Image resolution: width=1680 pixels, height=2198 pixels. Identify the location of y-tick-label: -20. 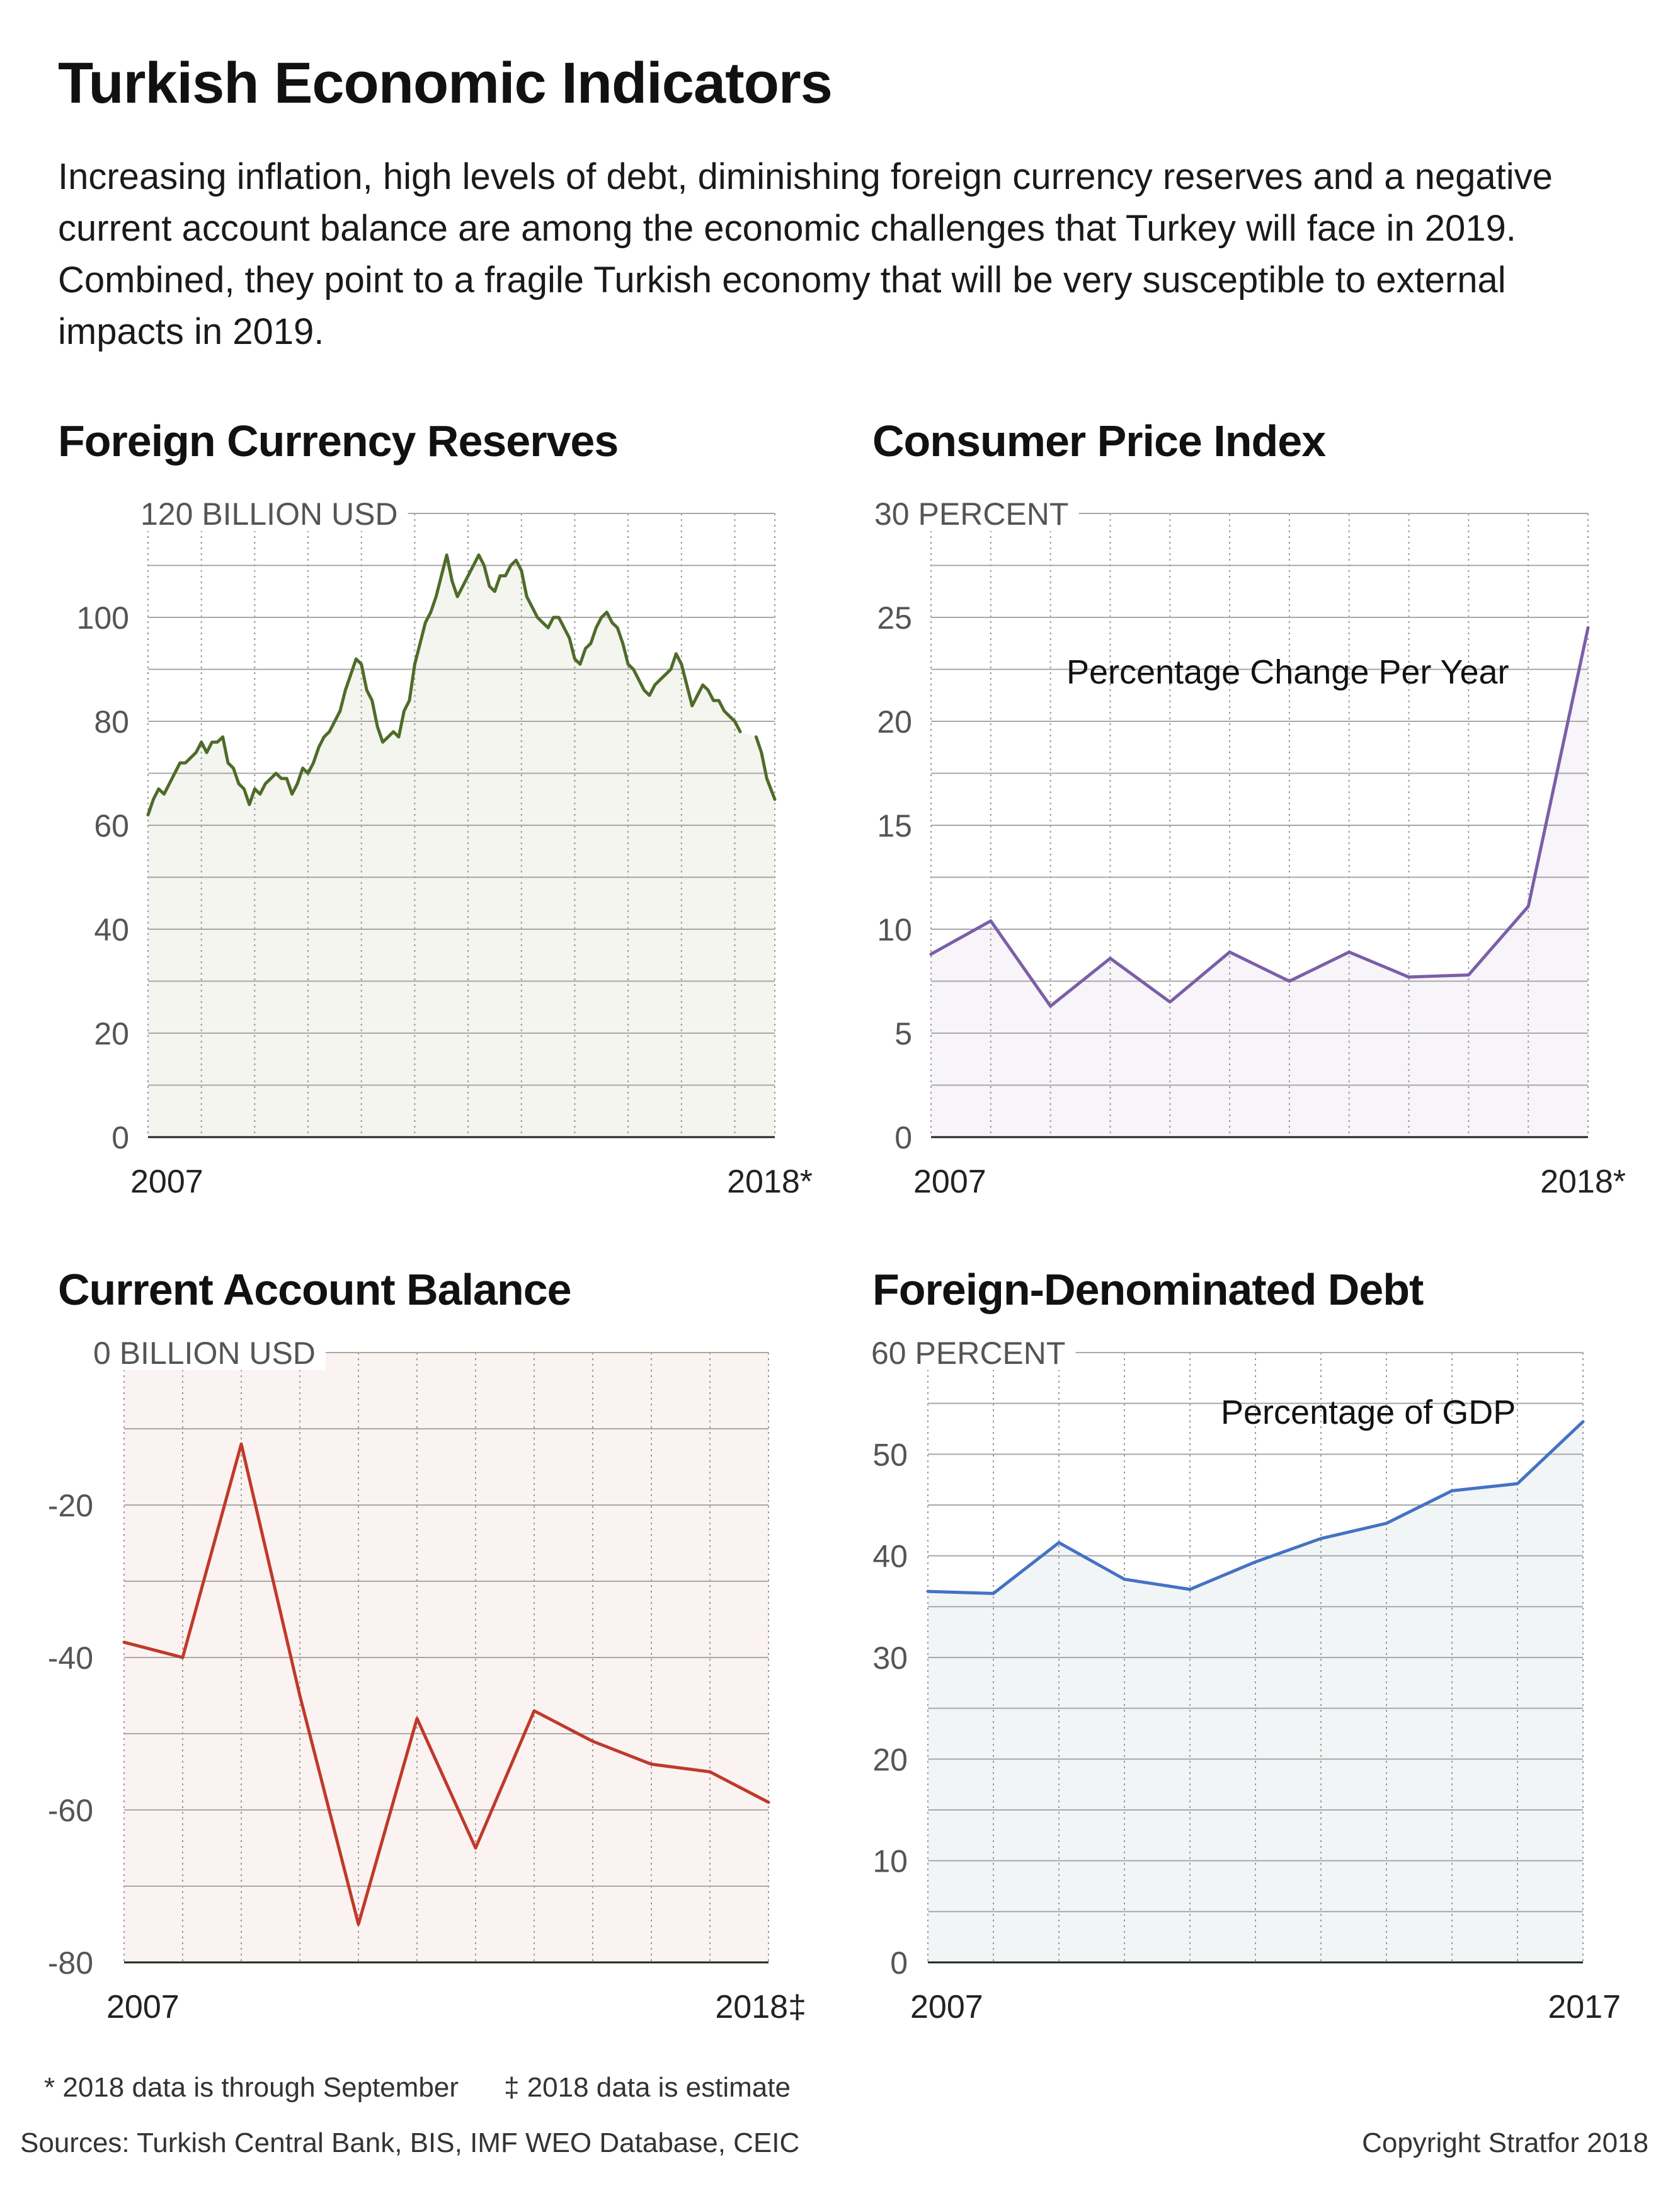
(70, 1505).